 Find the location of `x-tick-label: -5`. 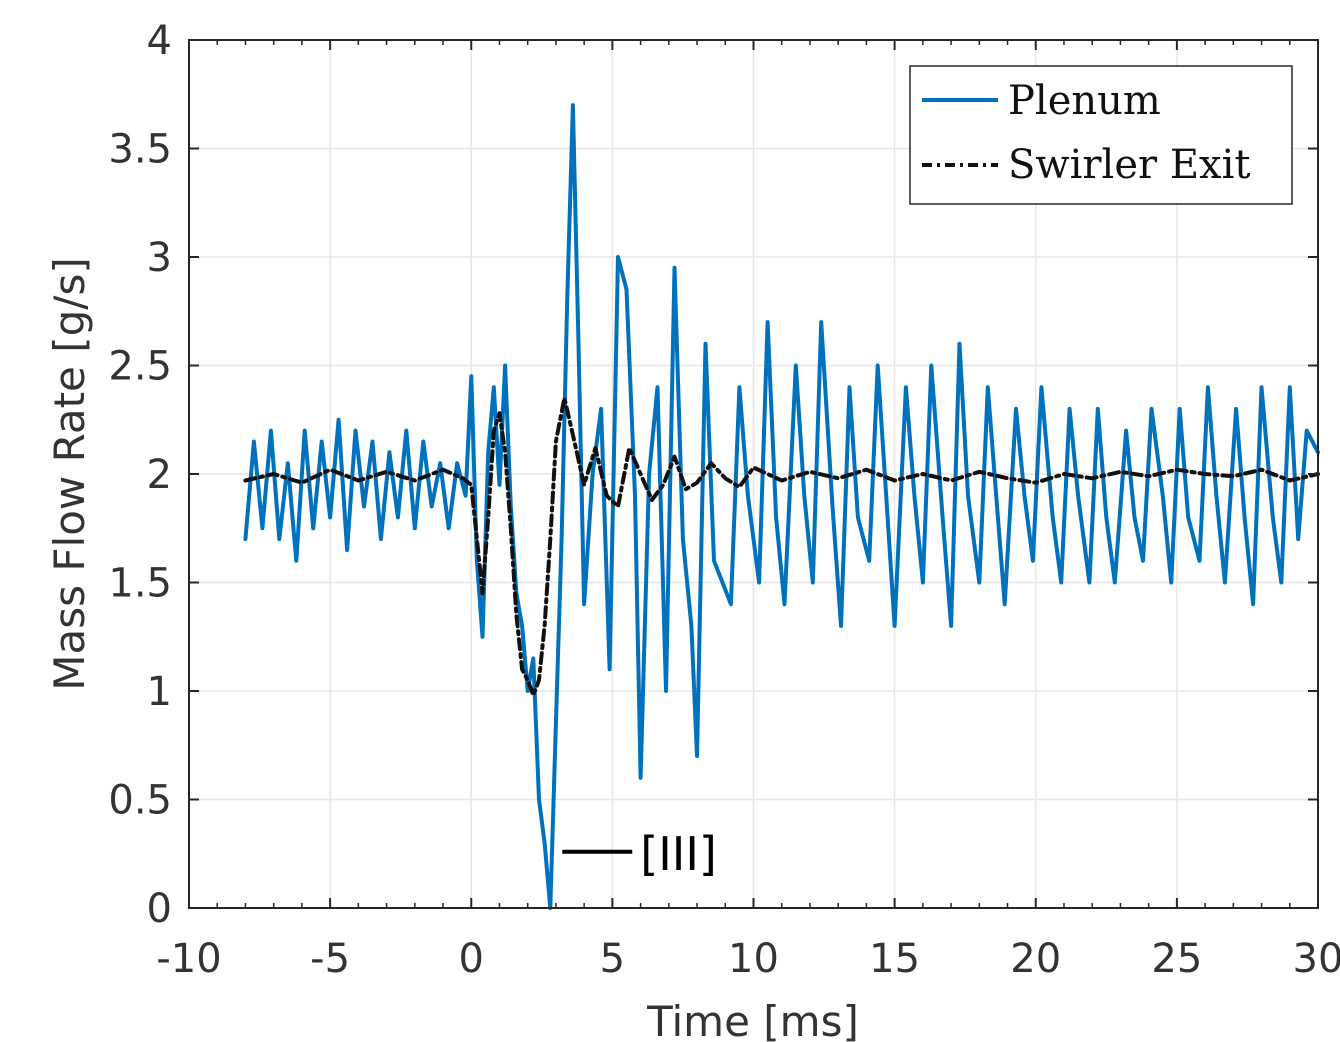

x-tick-label: -5 is located at coordinates (330, 959).